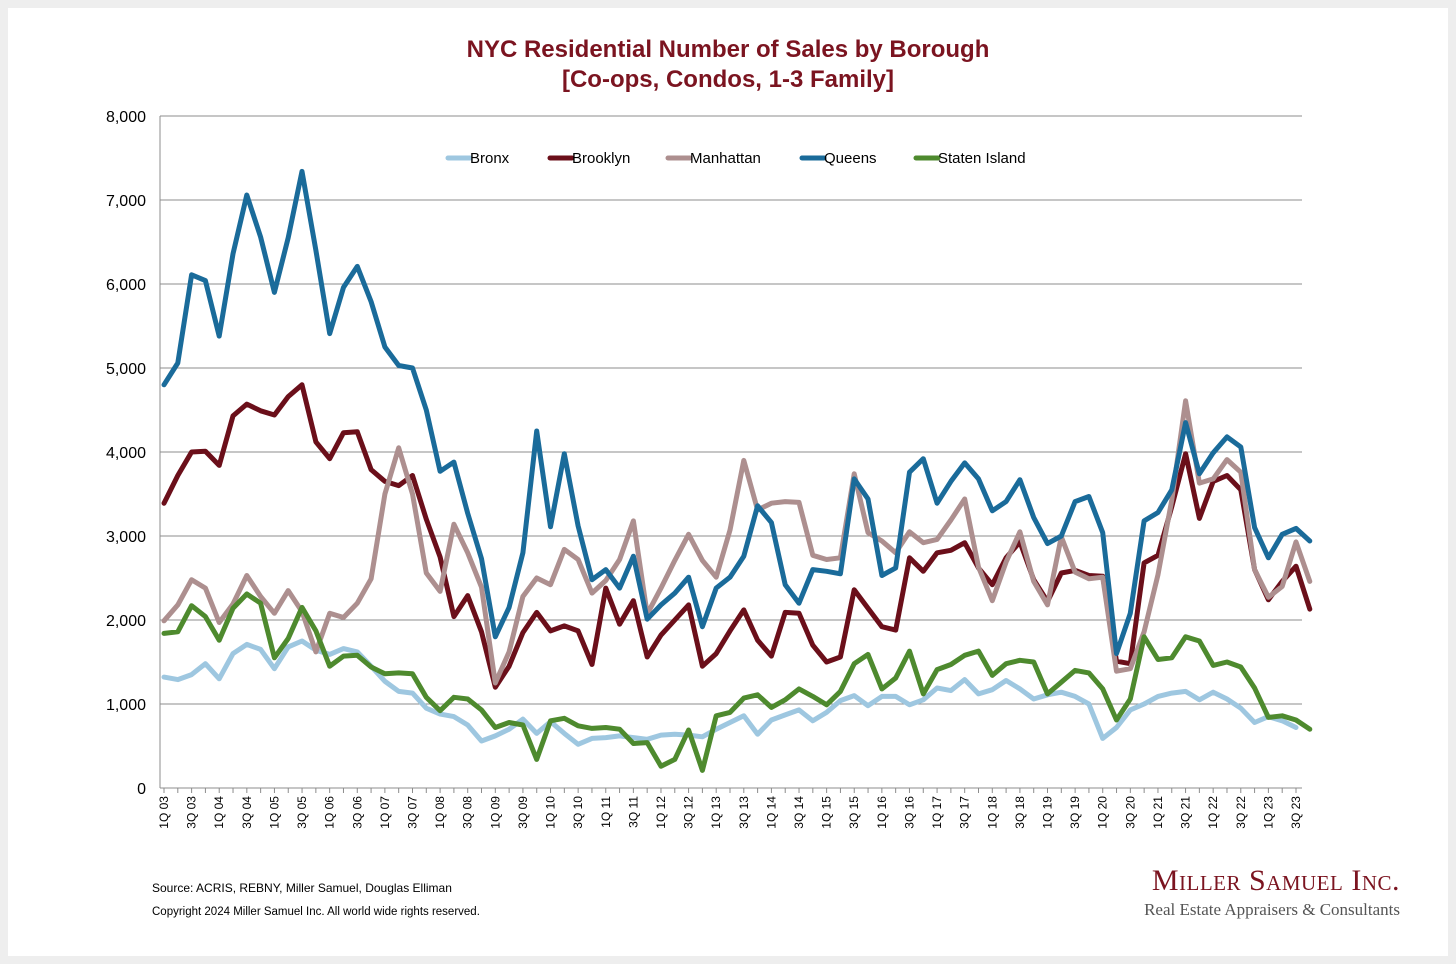 The image size is (1456, 964). I want to click on x-tick-label: 1Q 06, so click(330, 812).